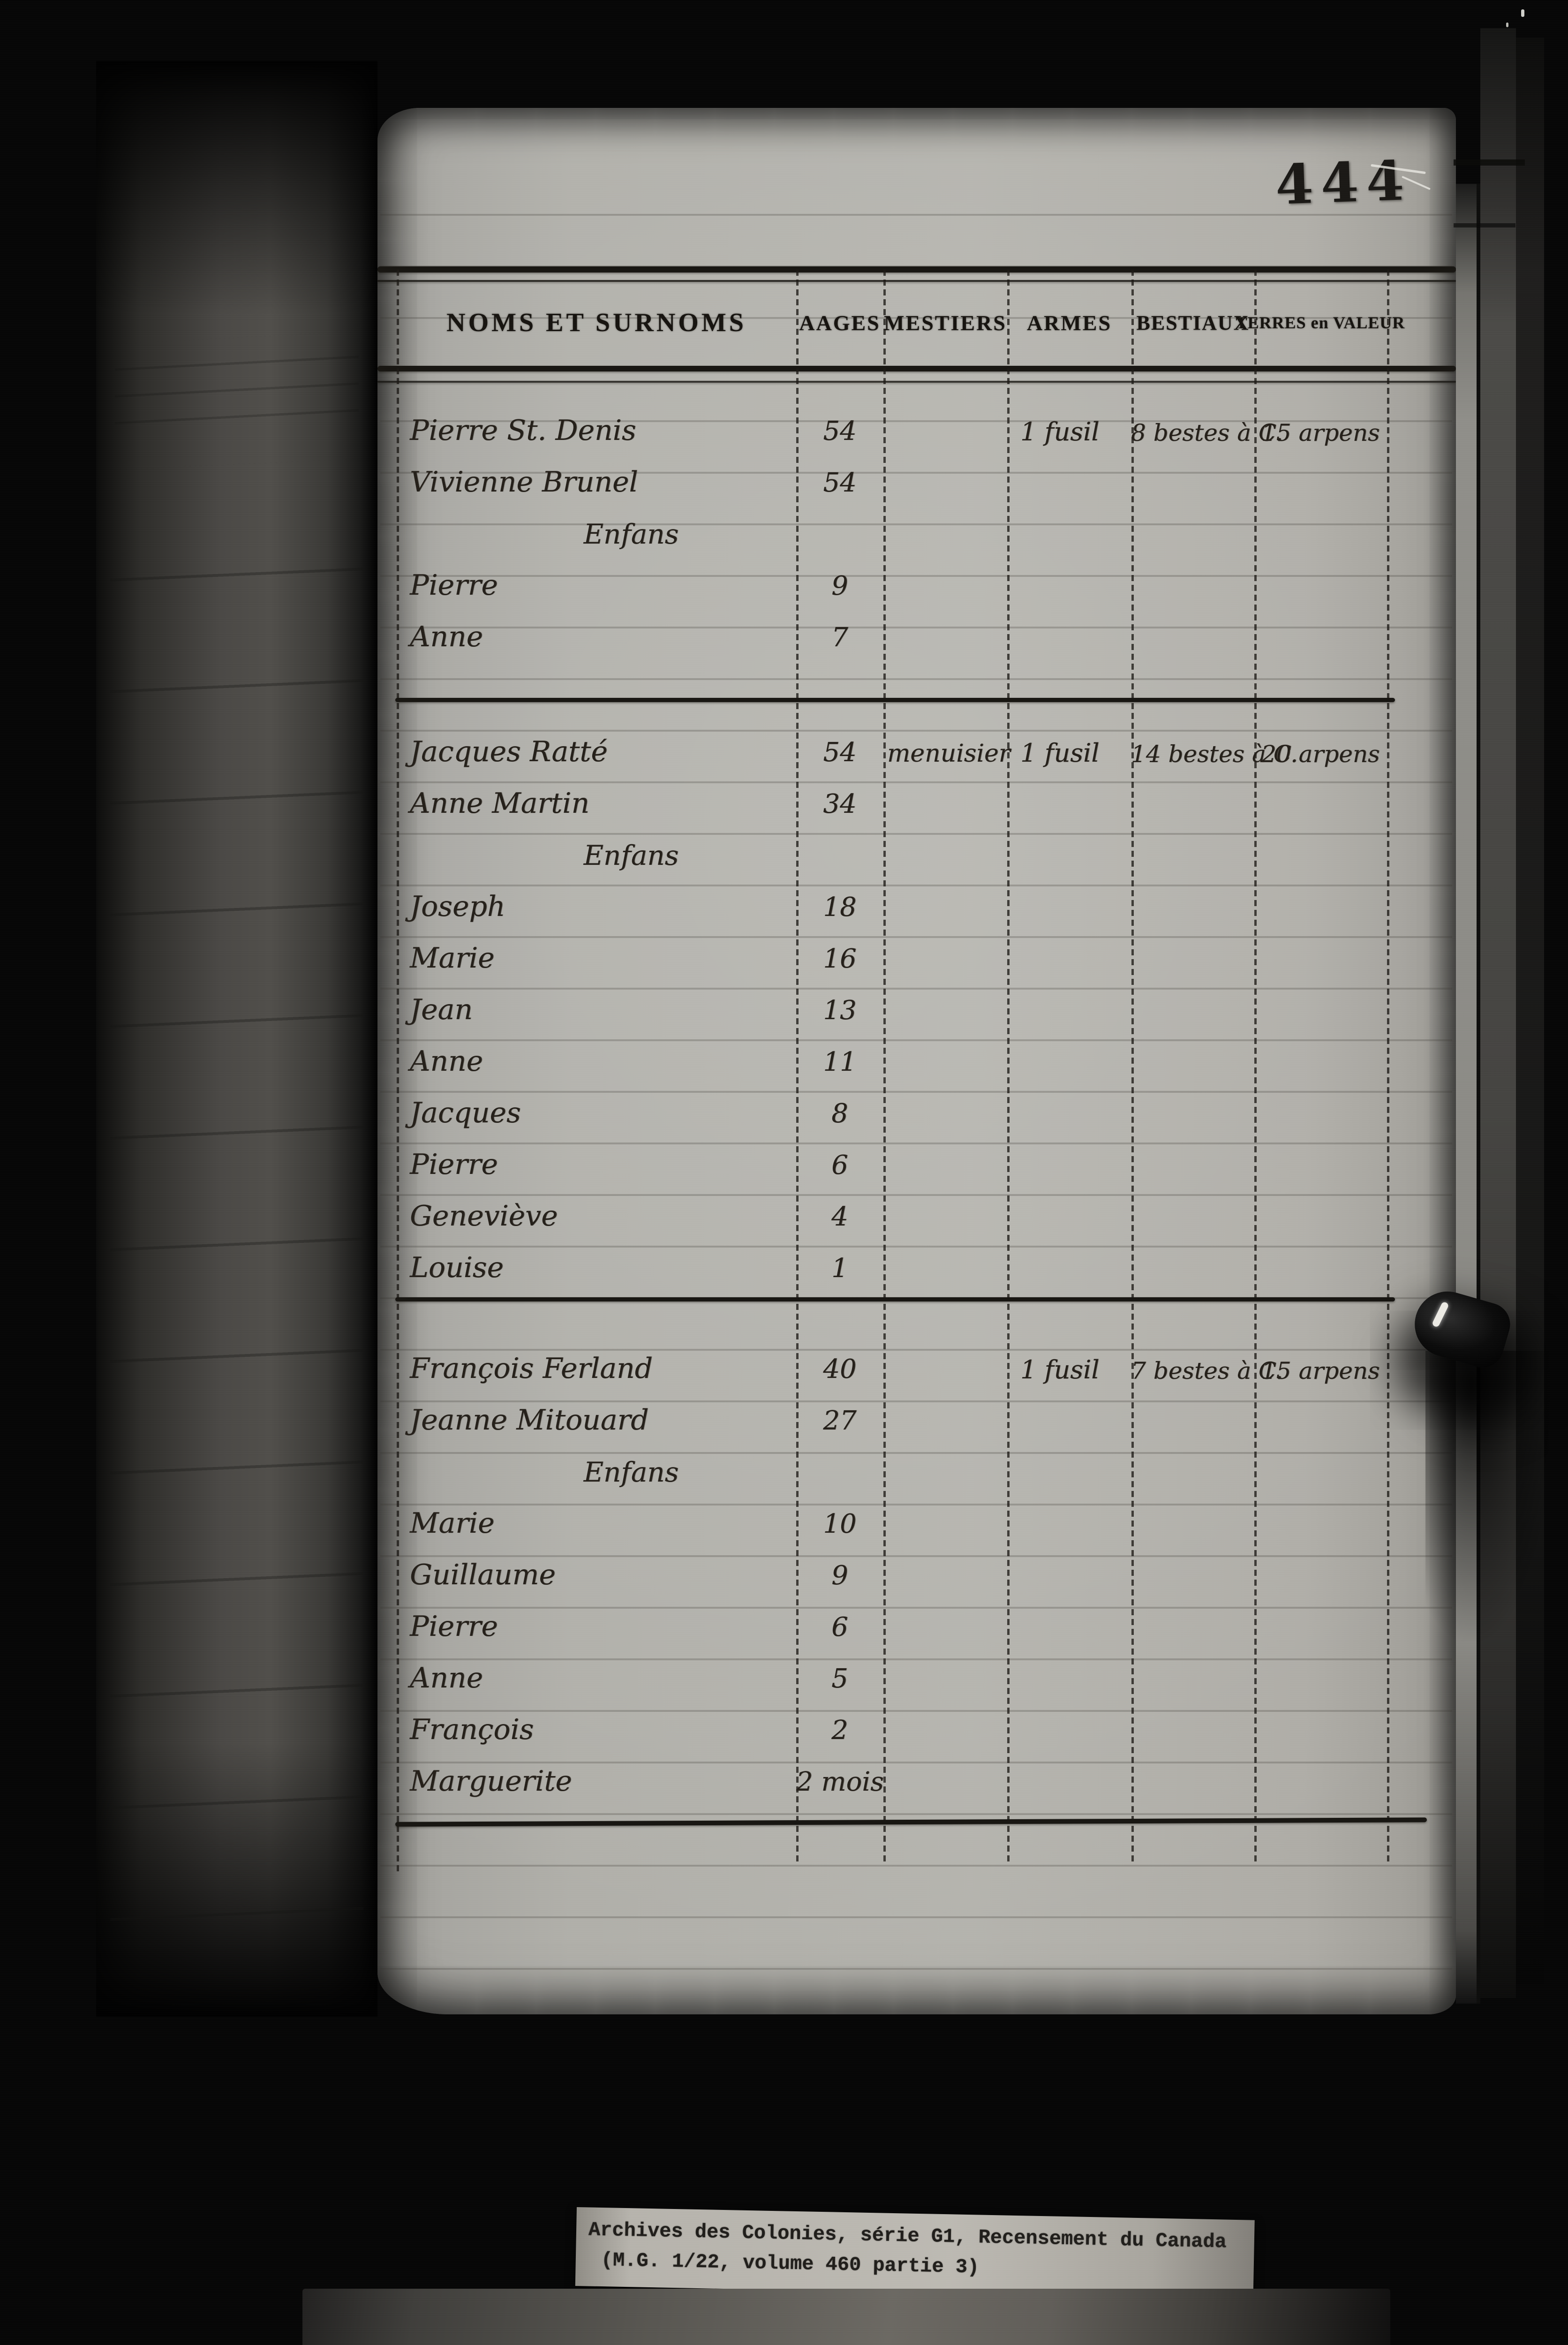 This screenshot has height=2345, width=1568. Describe the element at coordinates (631, 534) in the screenshot. I see `subheading-label: Enfans` at that location.